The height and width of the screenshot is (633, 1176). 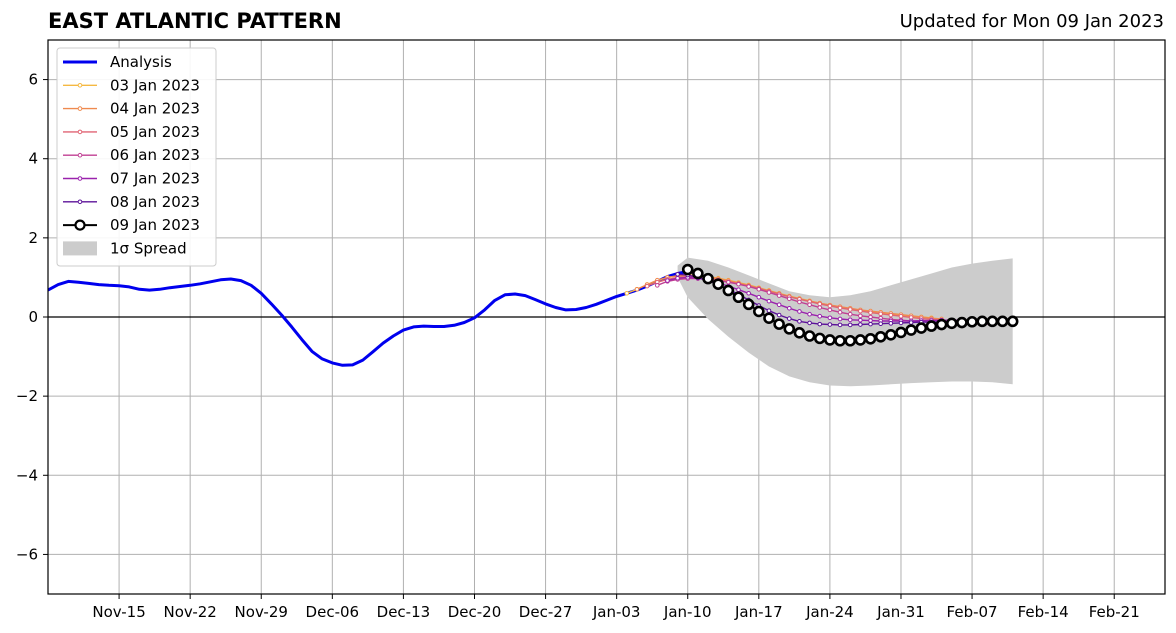 I want to click on x-tick-label: Jan-17, so click(x=758, y=612).